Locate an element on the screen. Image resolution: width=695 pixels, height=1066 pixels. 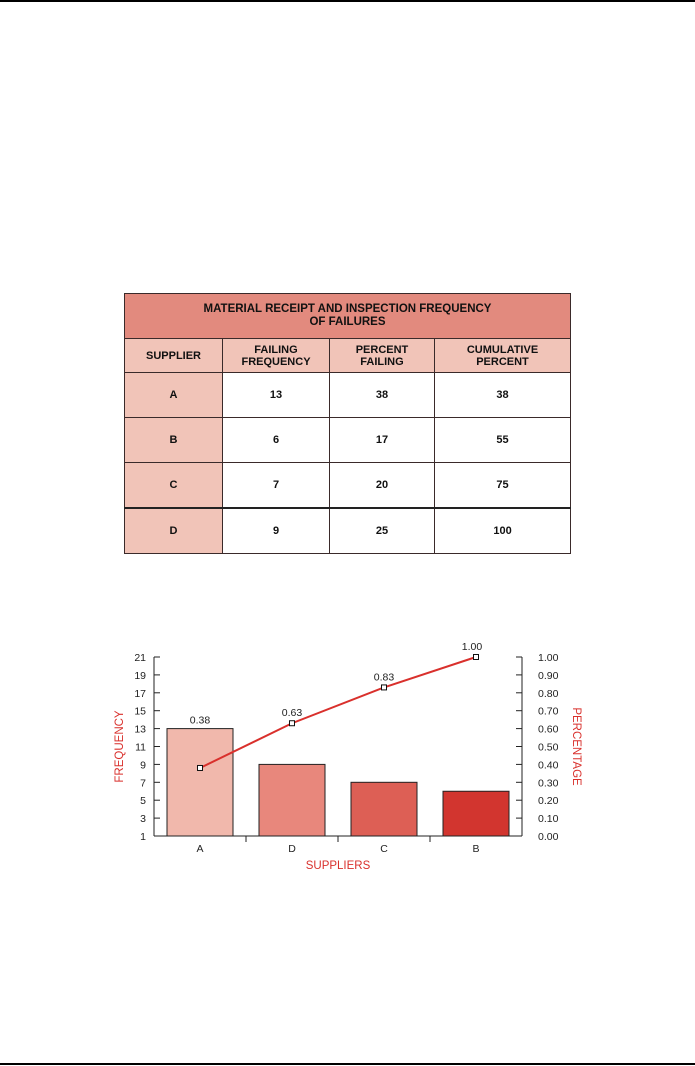
left-tick-label: 9 is located at coordinates (143, 765).